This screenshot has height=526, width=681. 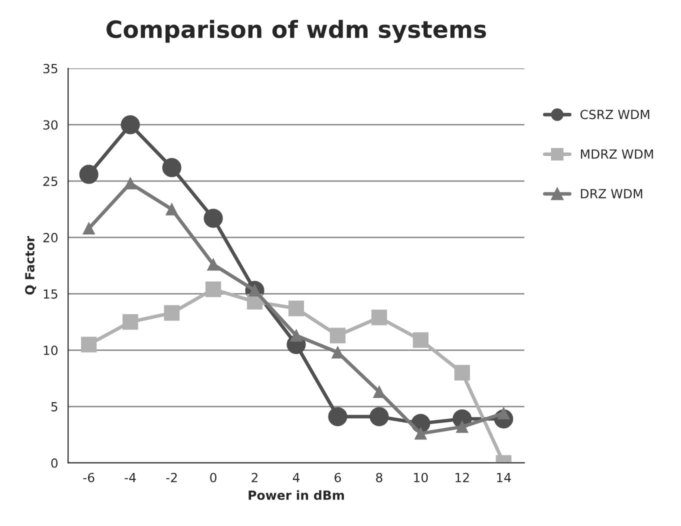 I want to click on y-tick-label: 15, so click(x=51, y=294).